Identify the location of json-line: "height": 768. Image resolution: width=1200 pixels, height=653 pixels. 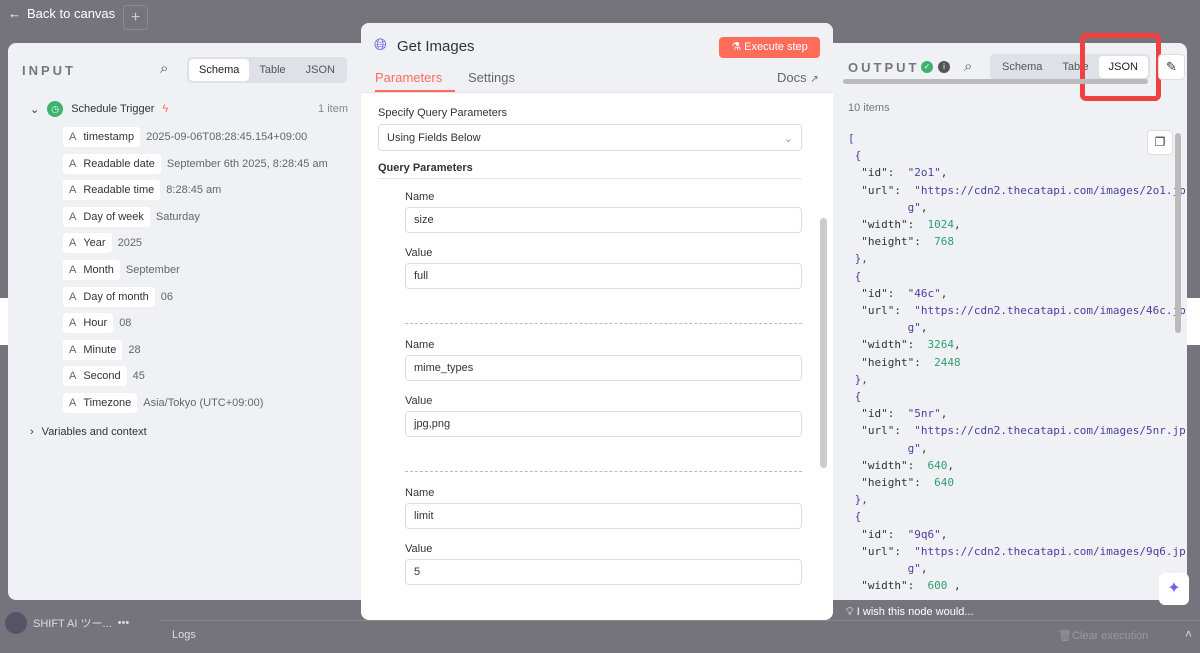
(901, 242).